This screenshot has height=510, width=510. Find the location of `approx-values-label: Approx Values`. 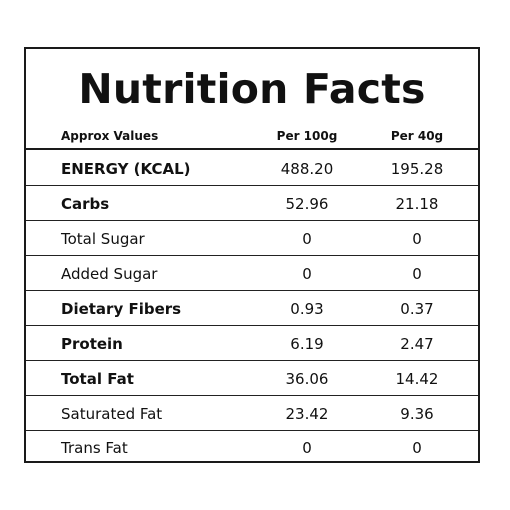

approx-values-label: Approx Values is located at coordinates (110, 136).